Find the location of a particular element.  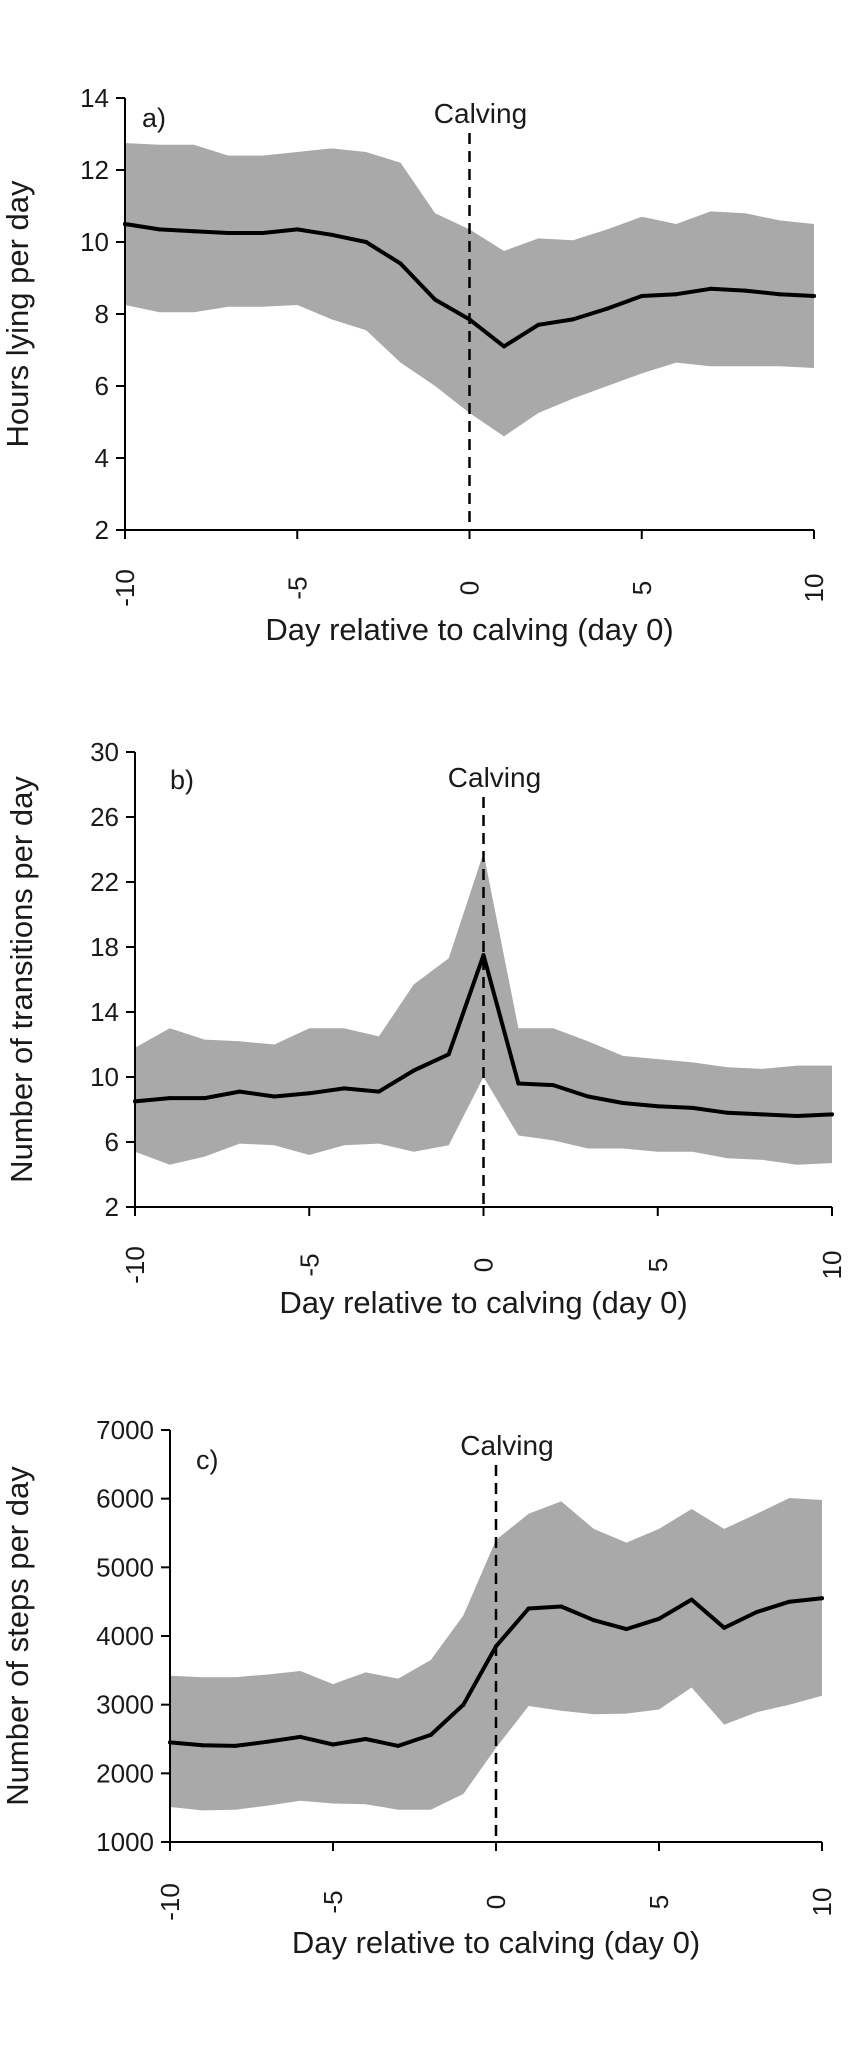

y-tick-label: 12 is located at coordinates (94, 170).